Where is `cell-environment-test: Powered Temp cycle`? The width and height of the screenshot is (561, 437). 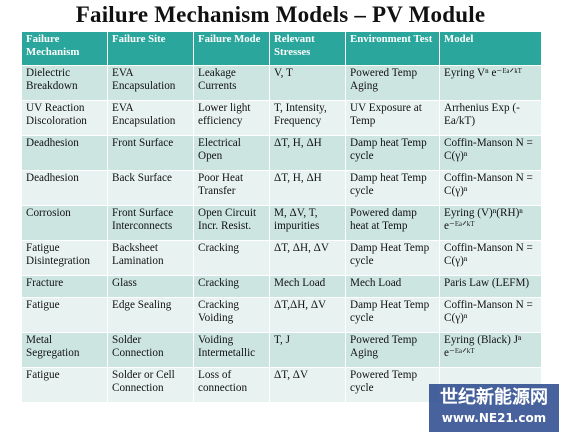
cell-environment-test: Powered Temp cycle is located at coordinates (392, 385).